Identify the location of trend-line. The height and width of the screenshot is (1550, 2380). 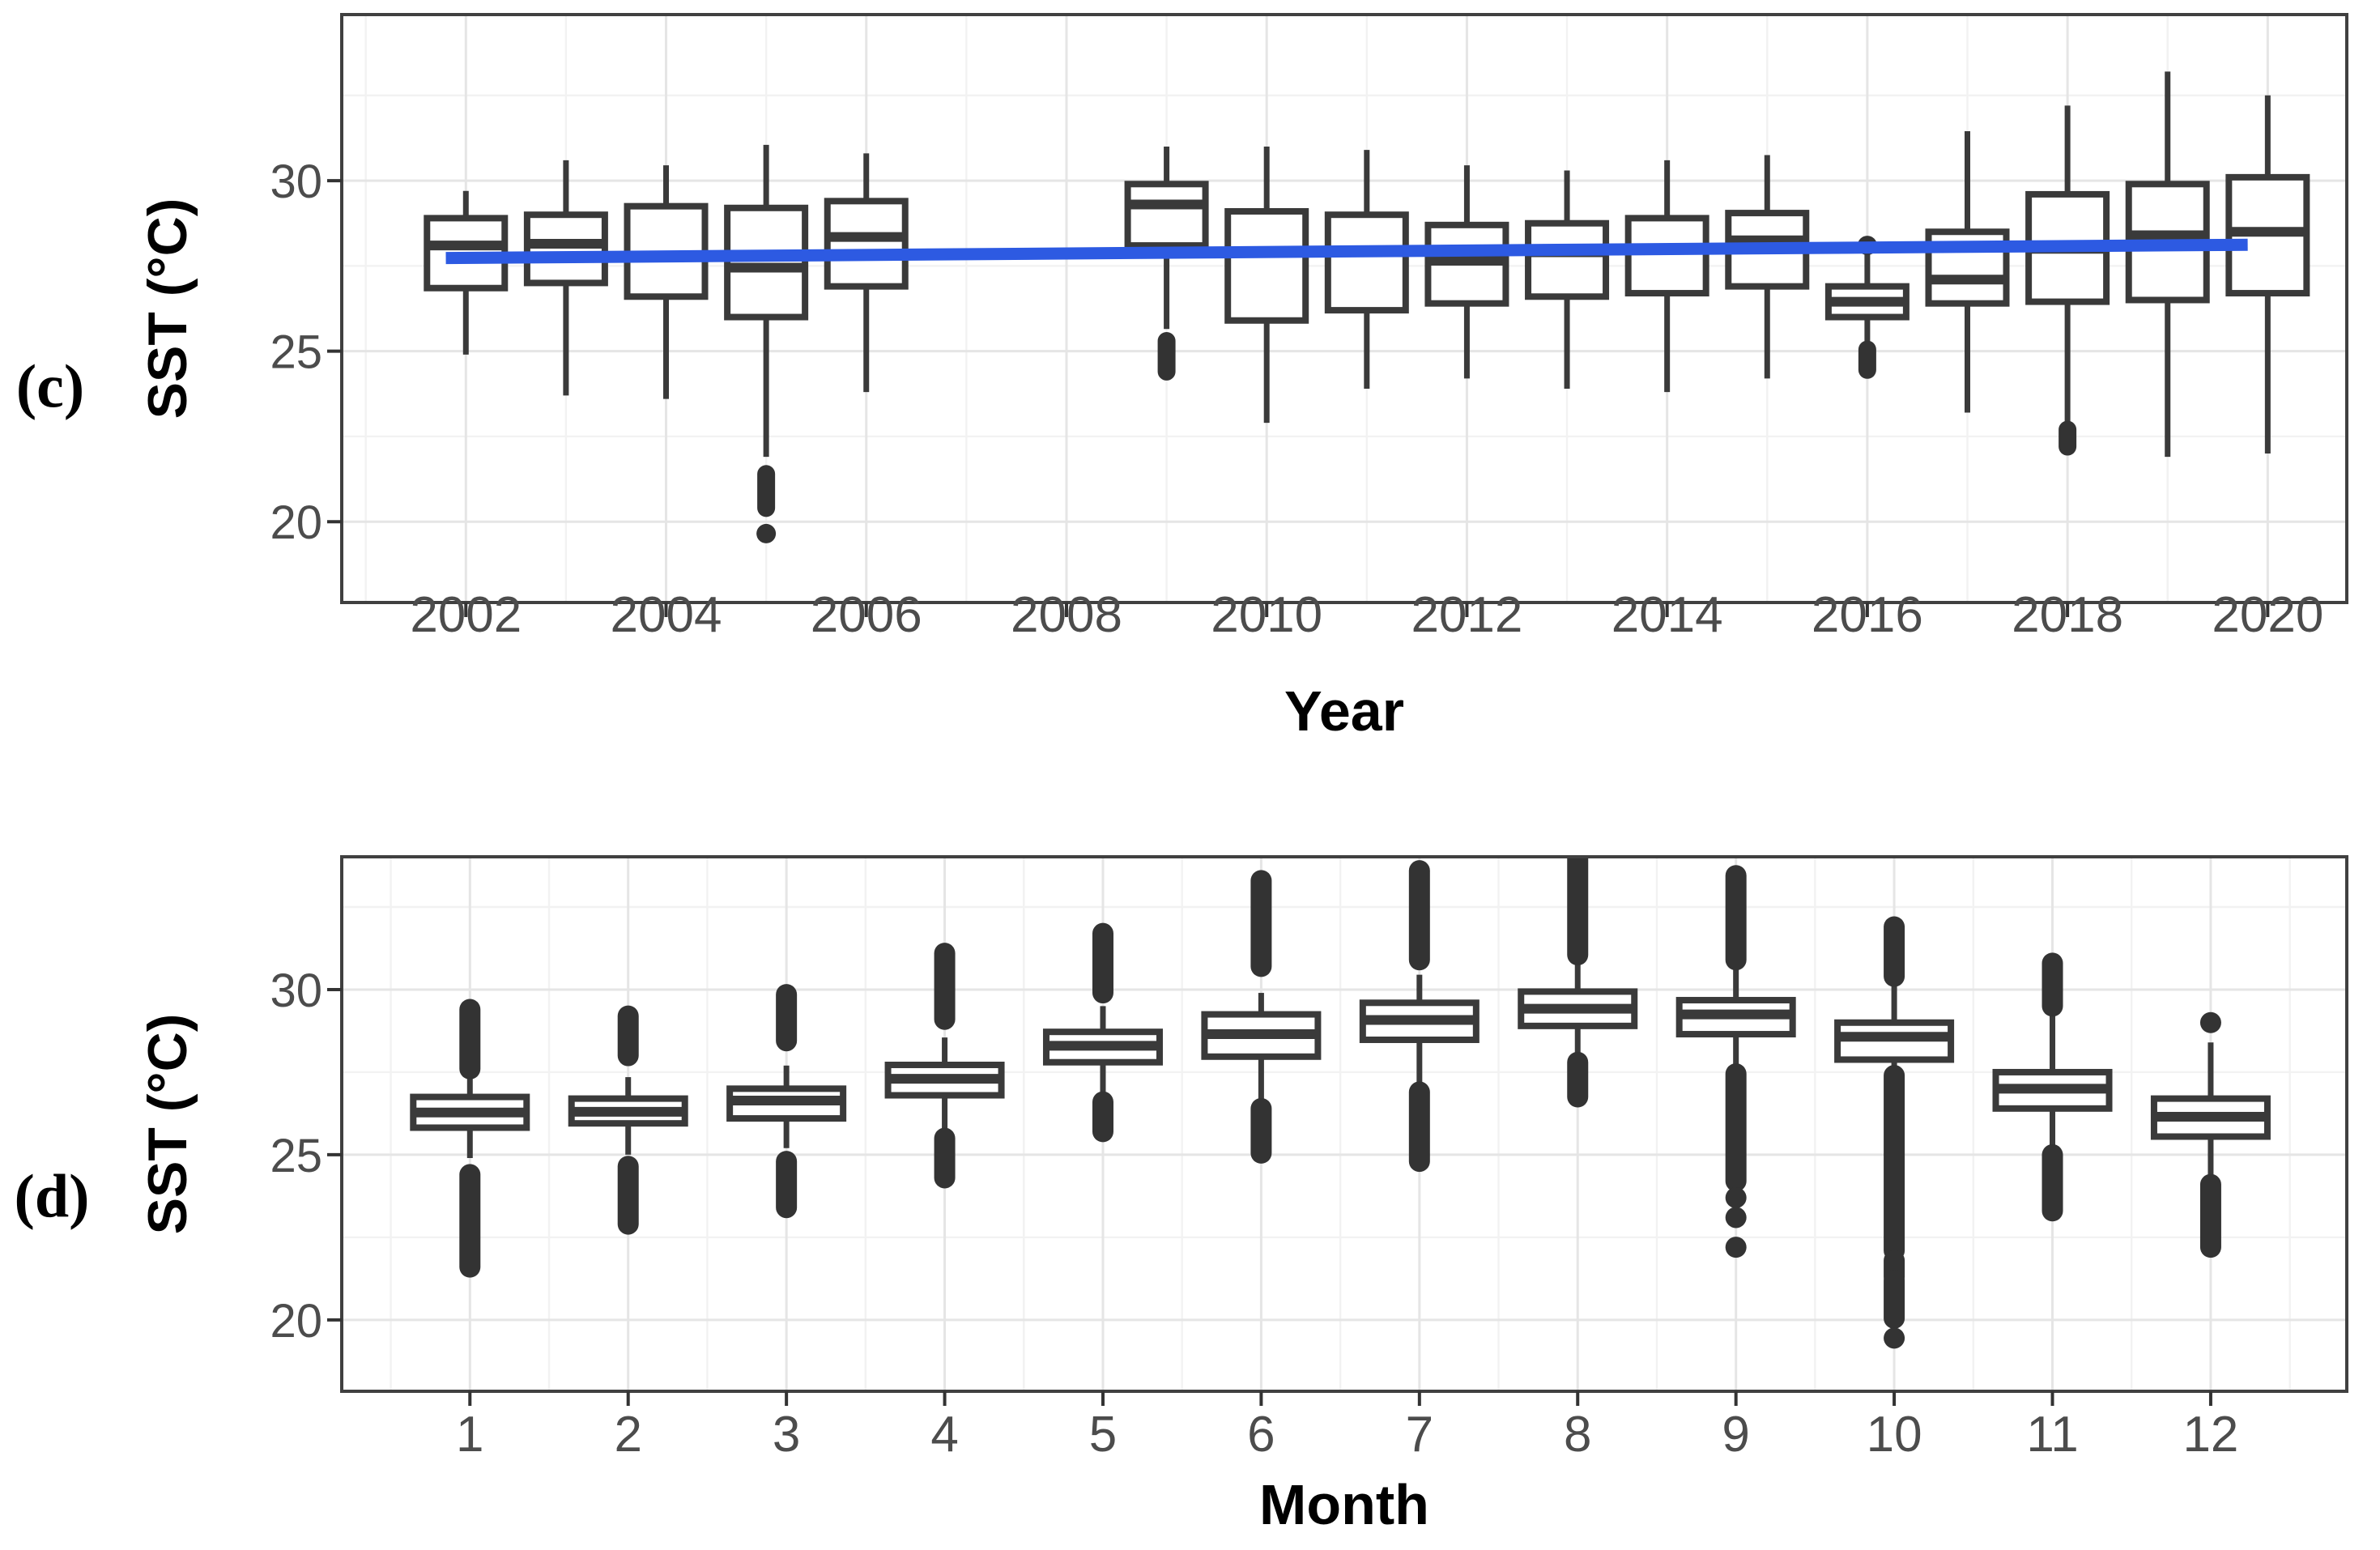
(1346, 251).